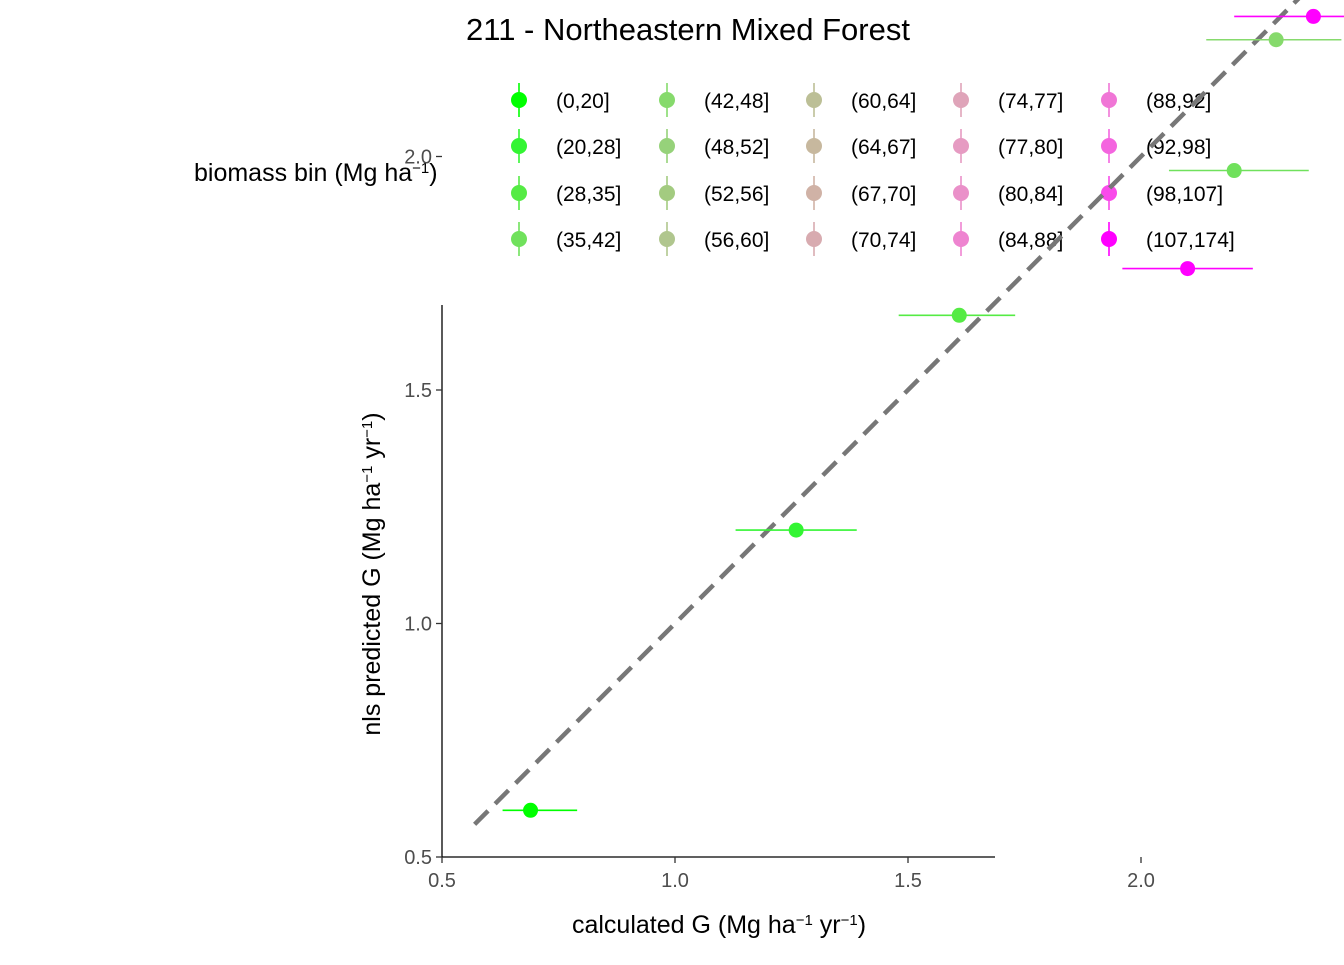 The height and width of the screenshot is (965, 1344). I want to click on legend-item: (52,56], so click(714, 193).